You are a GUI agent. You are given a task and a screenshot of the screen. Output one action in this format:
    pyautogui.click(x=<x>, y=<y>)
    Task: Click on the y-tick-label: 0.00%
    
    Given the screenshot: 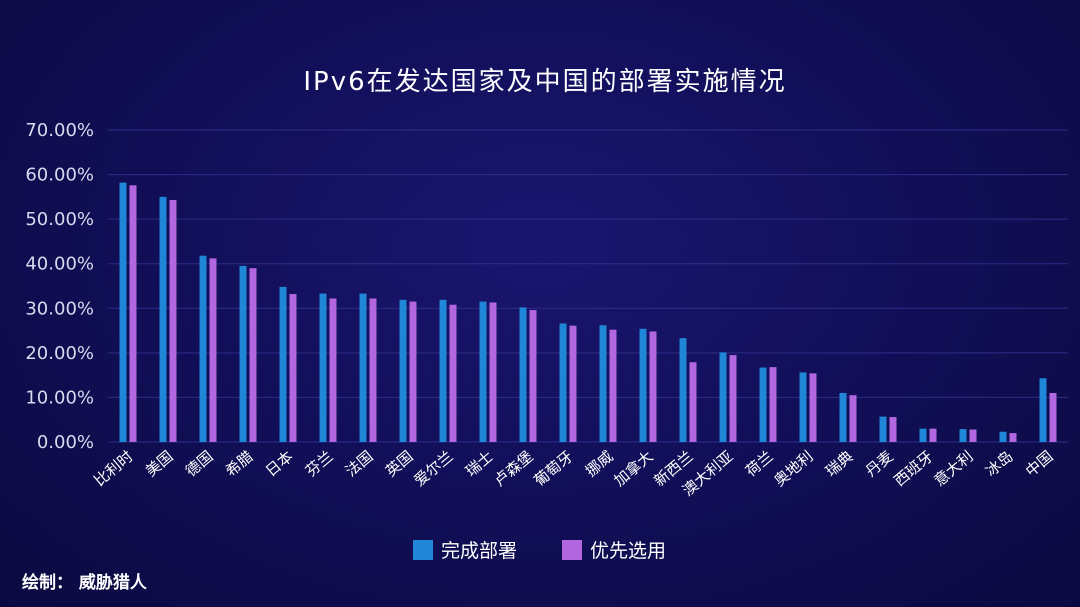 What is the action you would take?
    pyautogui.click(x=65, y=442)
    